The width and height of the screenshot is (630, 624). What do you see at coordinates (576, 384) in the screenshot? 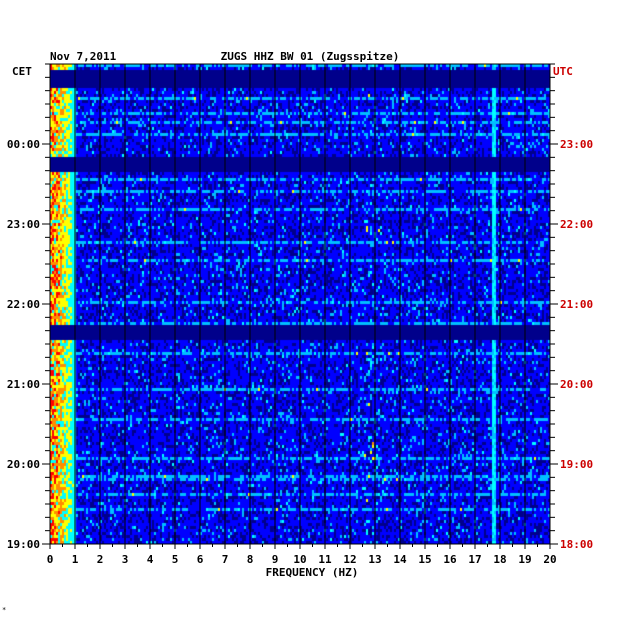
I see `right-time-label: 20:00` at bounding box center [576, 384].